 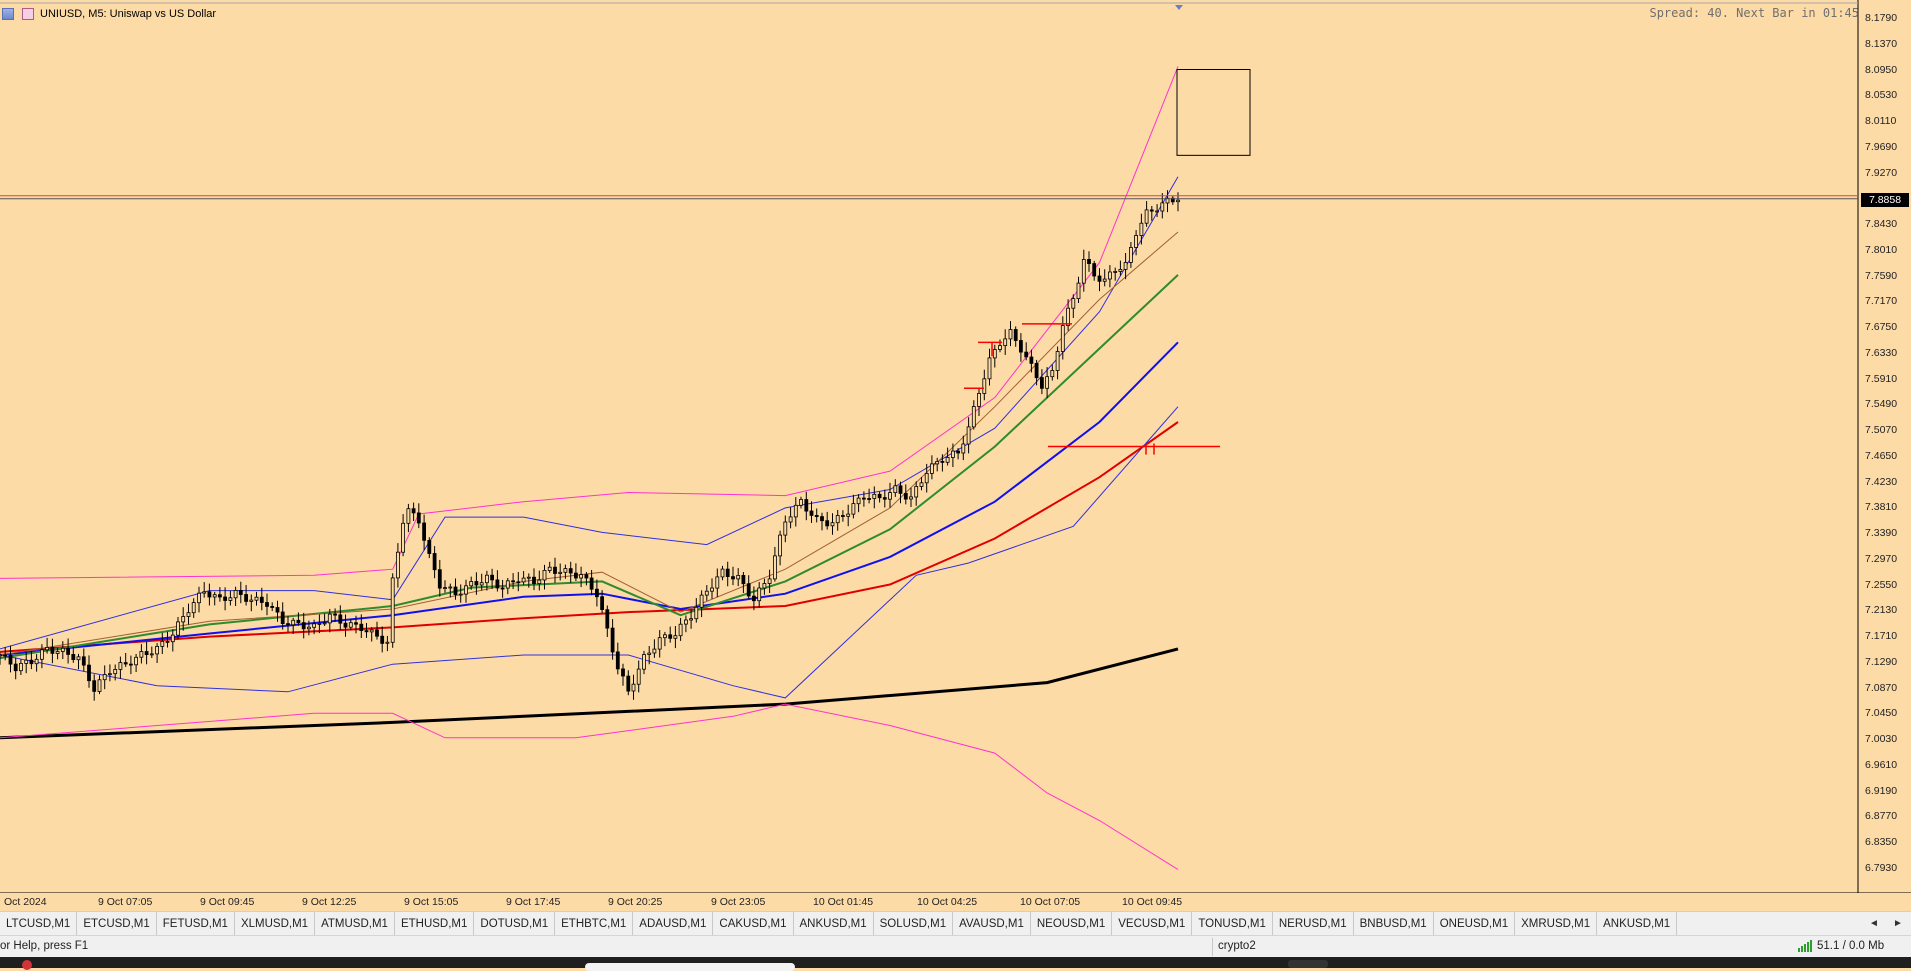 I want to click on chart-title: UNIUSD, M5: Uniswap vs US Dollar, so click(x=128, y=14).